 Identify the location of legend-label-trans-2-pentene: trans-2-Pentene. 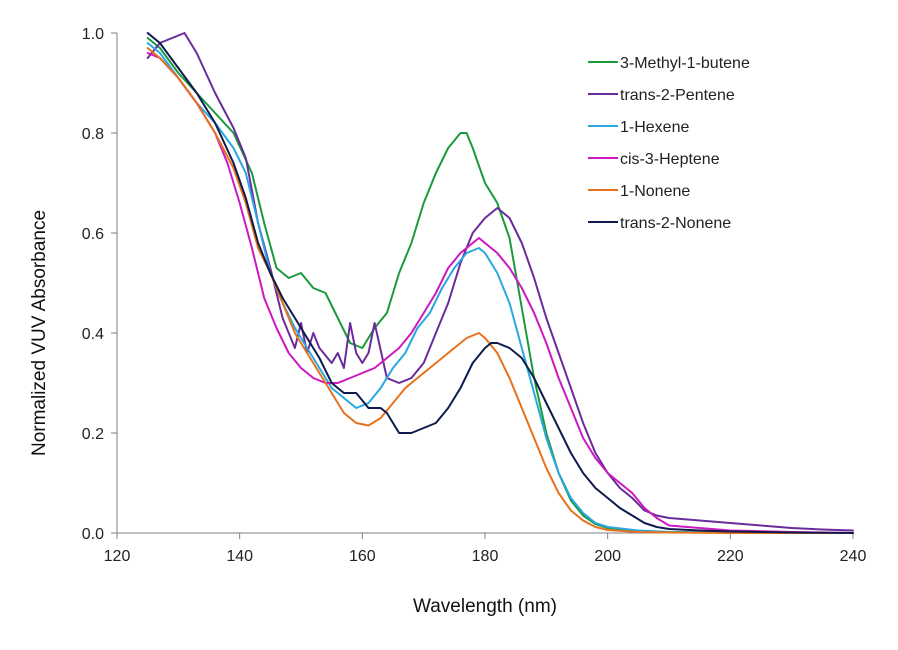
(677, 95).